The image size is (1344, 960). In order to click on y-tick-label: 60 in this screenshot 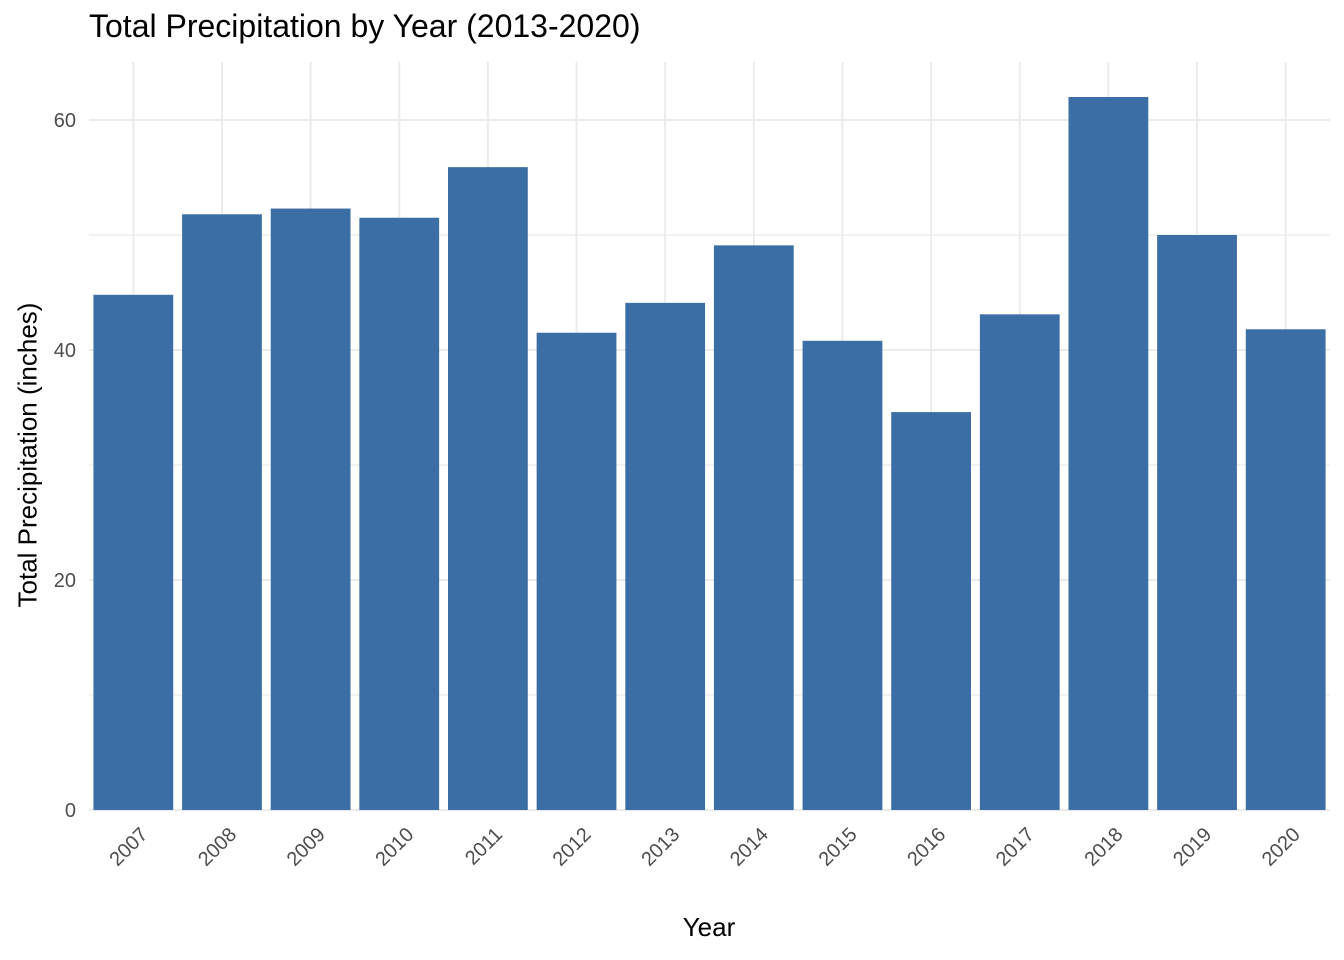, I will do `click(65, 121)`.